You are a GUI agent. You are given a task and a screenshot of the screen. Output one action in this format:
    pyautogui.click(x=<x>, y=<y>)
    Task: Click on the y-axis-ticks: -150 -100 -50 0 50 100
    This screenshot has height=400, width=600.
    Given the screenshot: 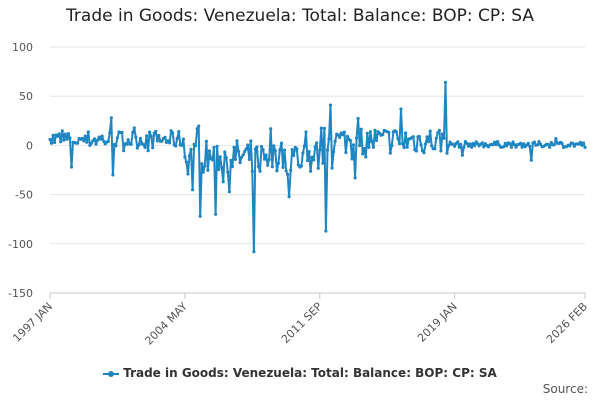 What is the action you would take?
    pyautogui.click(x=20, y=170)
    